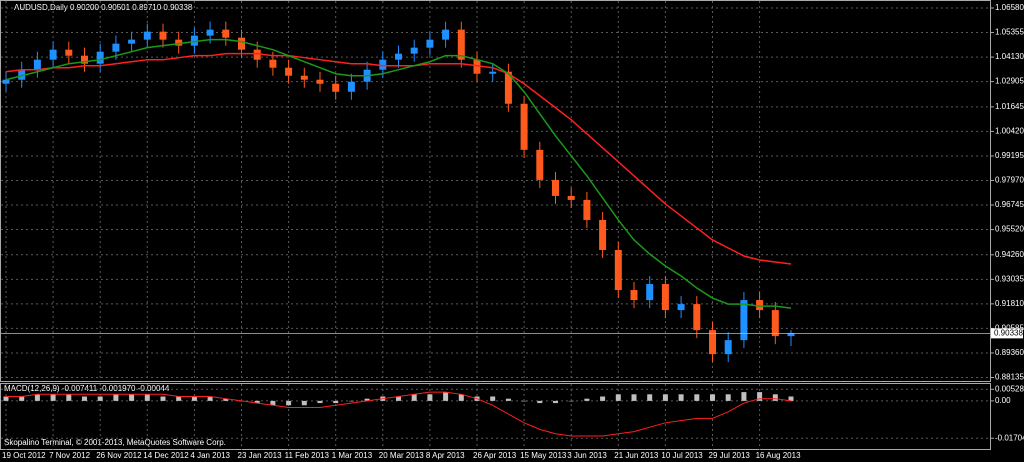 Image resolution: width=1024 pixels, height=462 pixels. Describe the element at coordinates (352, 455) in the screenshot. I see `x-tick-label: 1 Mar 2013` at that location.